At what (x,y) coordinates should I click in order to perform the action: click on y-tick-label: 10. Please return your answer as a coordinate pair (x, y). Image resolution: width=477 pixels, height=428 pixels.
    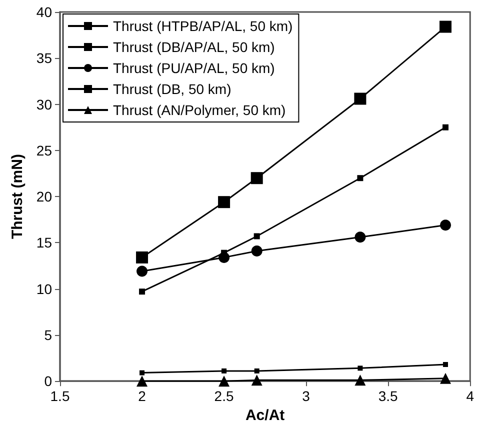
    Looking at the image, I should click on (44, 288).